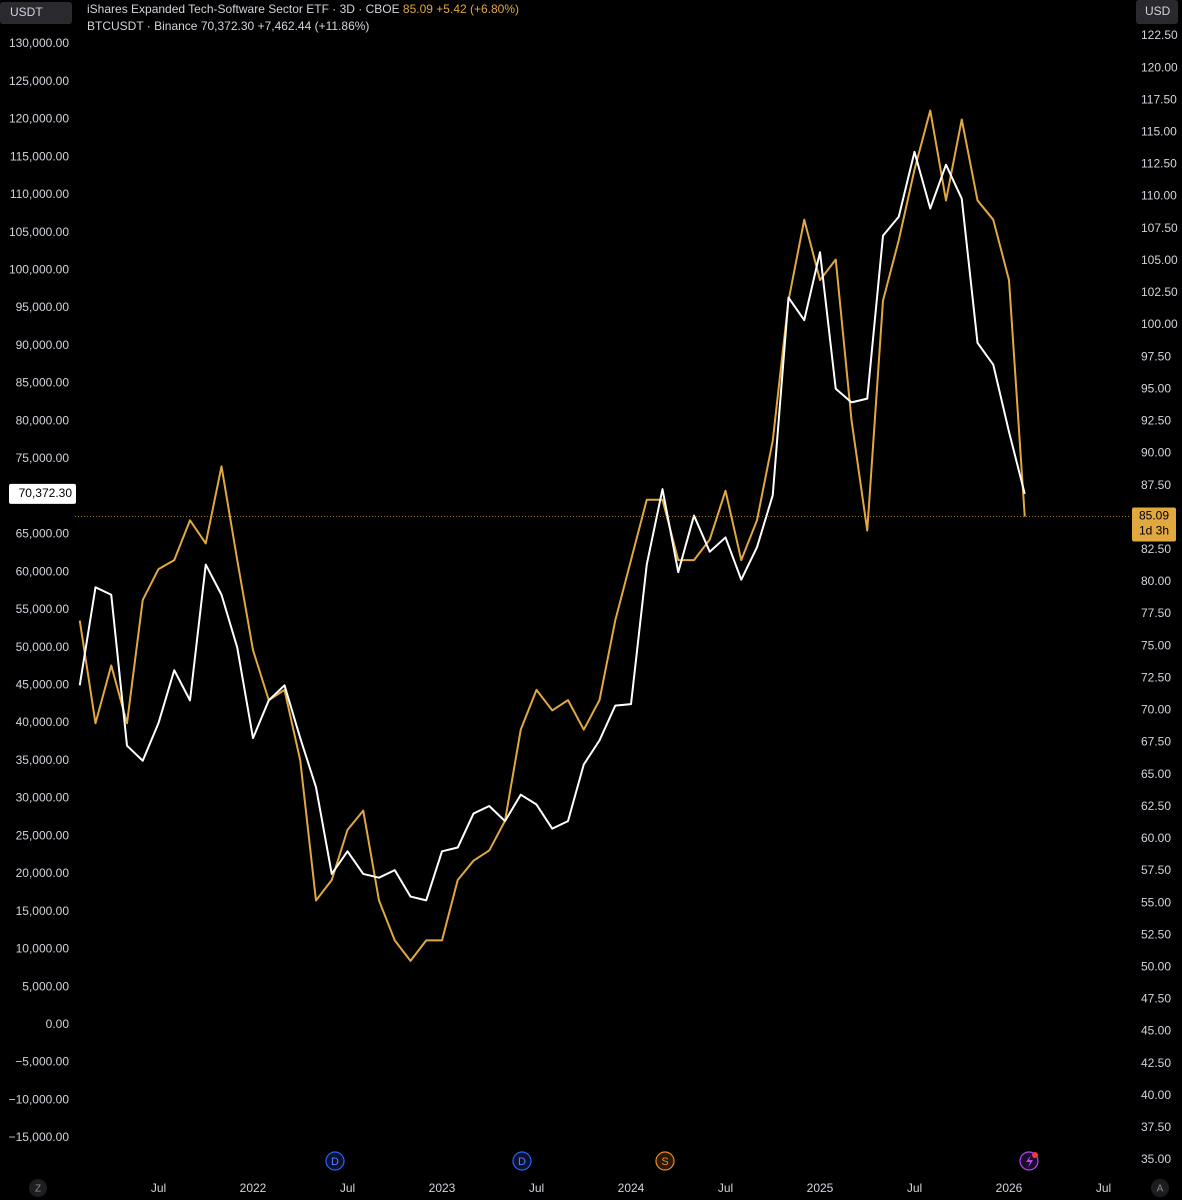  I want to click on y-tick-label: −15,000.00, so click(39, 1137).